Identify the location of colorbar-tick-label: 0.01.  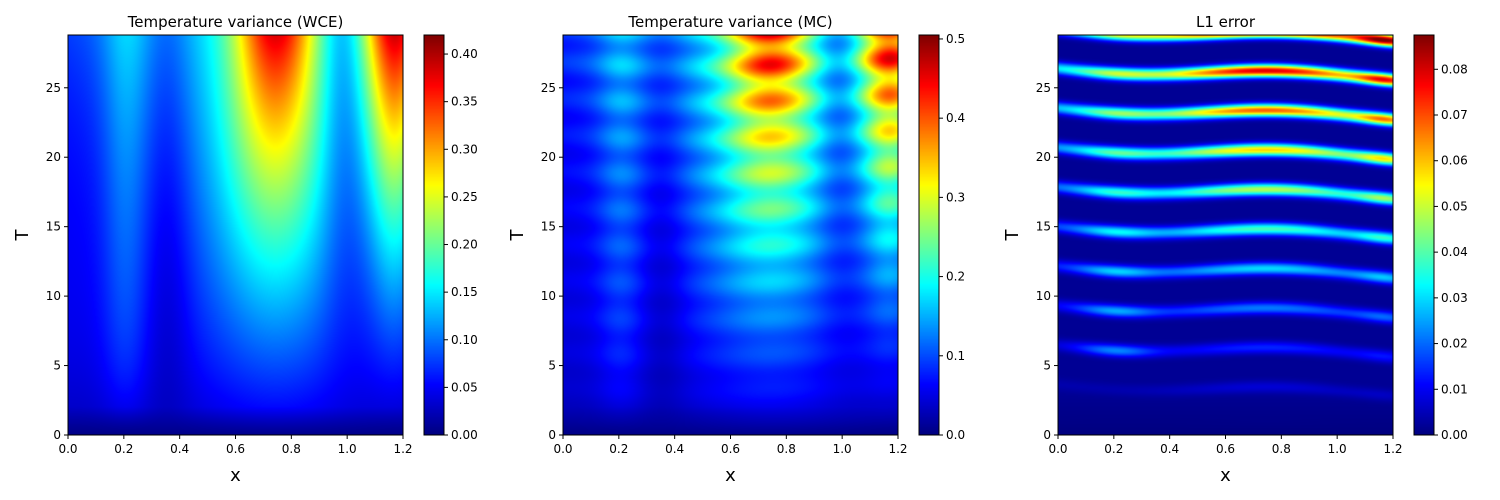
(1454, 389).